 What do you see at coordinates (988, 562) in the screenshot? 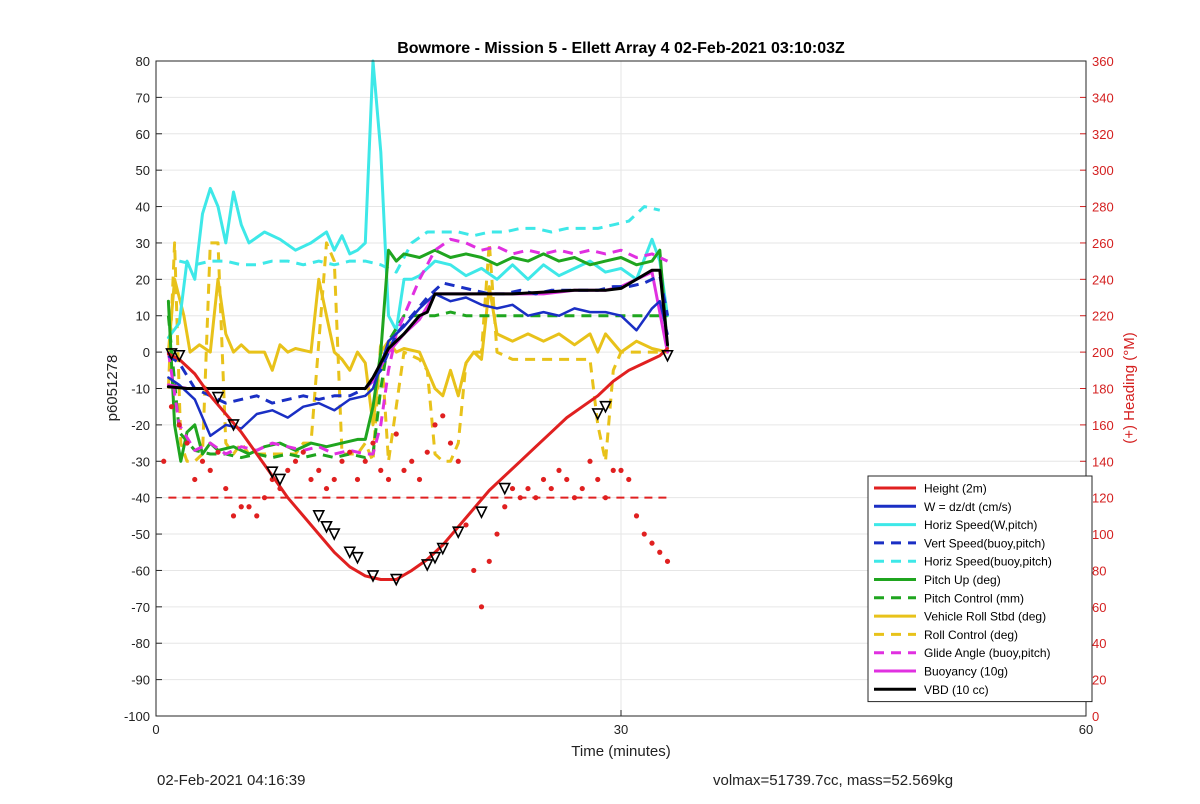
I see `legend-label-4: Horiz Speed(buoy,pitch)` at bounding box center [988, 562].